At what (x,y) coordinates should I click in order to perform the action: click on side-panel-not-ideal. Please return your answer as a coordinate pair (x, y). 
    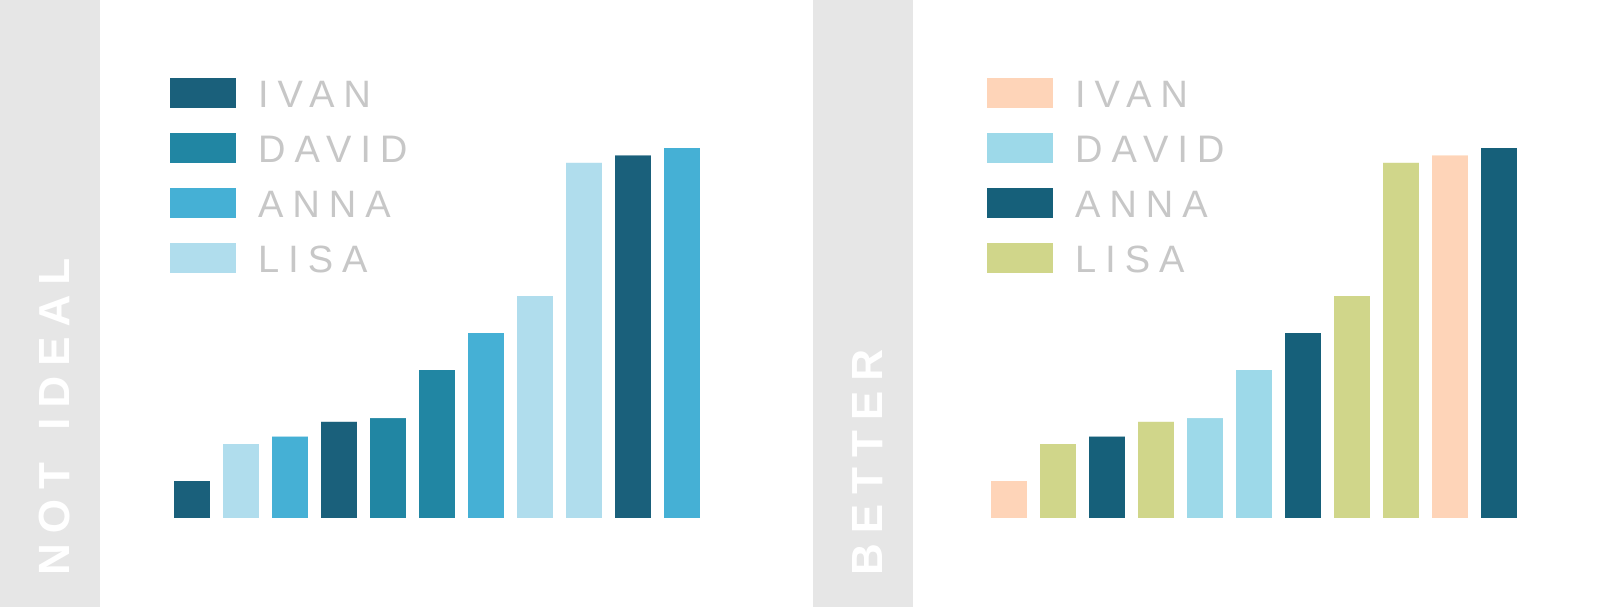
    Looking at the image, I should click on (50, 303).